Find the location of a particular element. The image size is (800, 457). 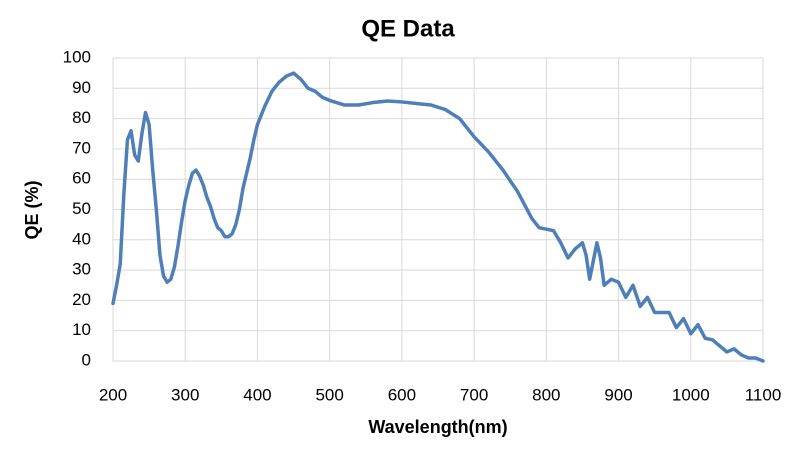

x-tick-label: 500 is located at coordinates (329, 394).